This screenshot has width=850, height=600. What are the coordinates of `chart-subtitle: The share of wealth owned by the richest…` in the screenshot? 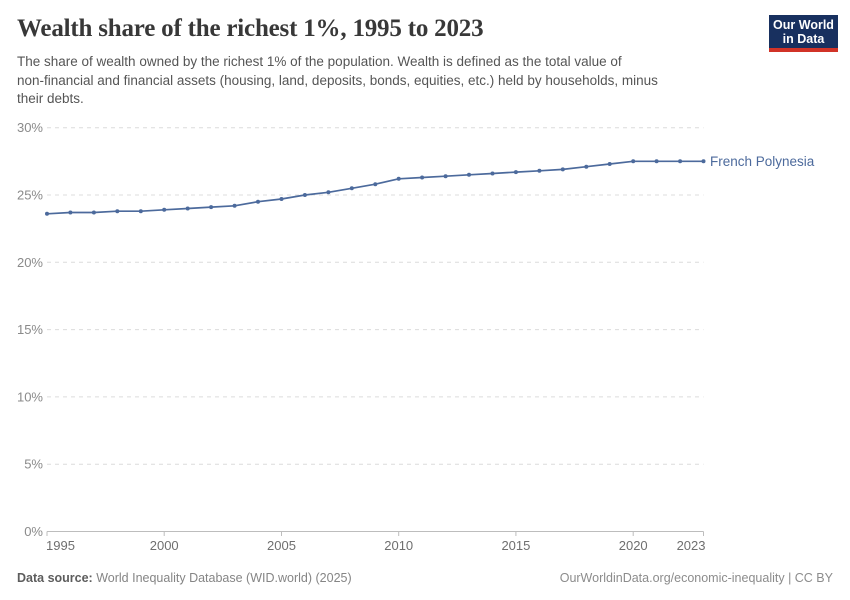 It's located at (337, 81).